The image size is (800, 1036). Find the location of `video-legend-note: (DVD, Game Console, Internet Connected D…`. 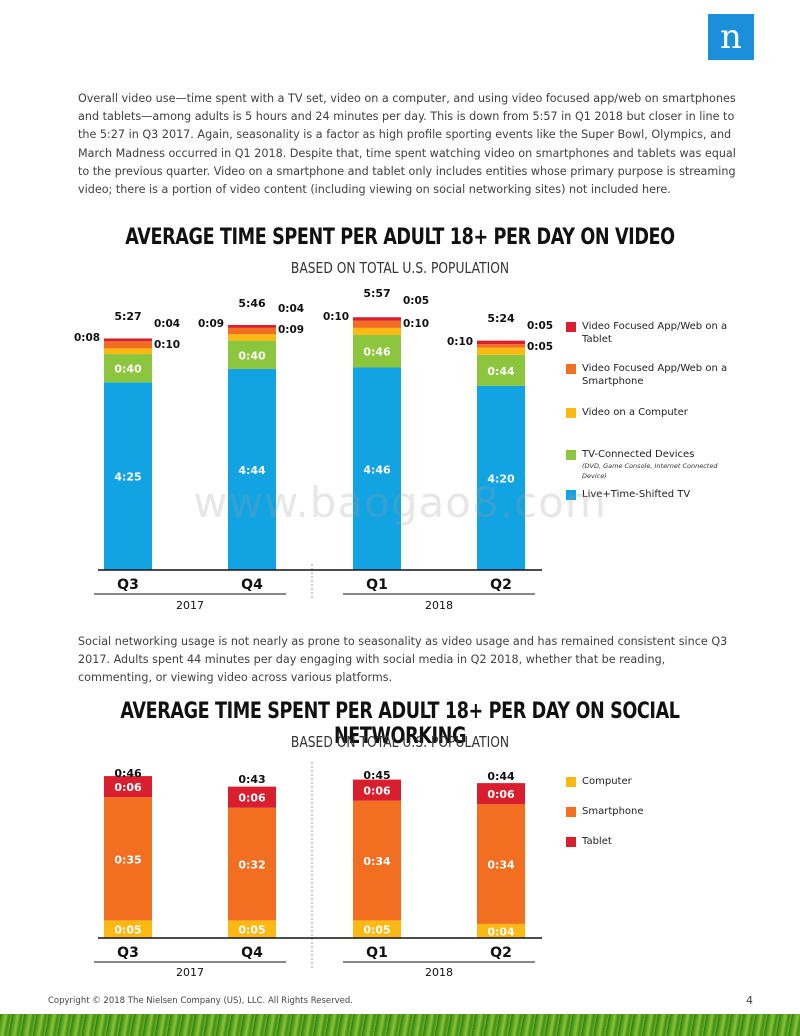

video-legend-note: (DVD, Game Console, Internet Connected D… is located at coordinates (650, 471).